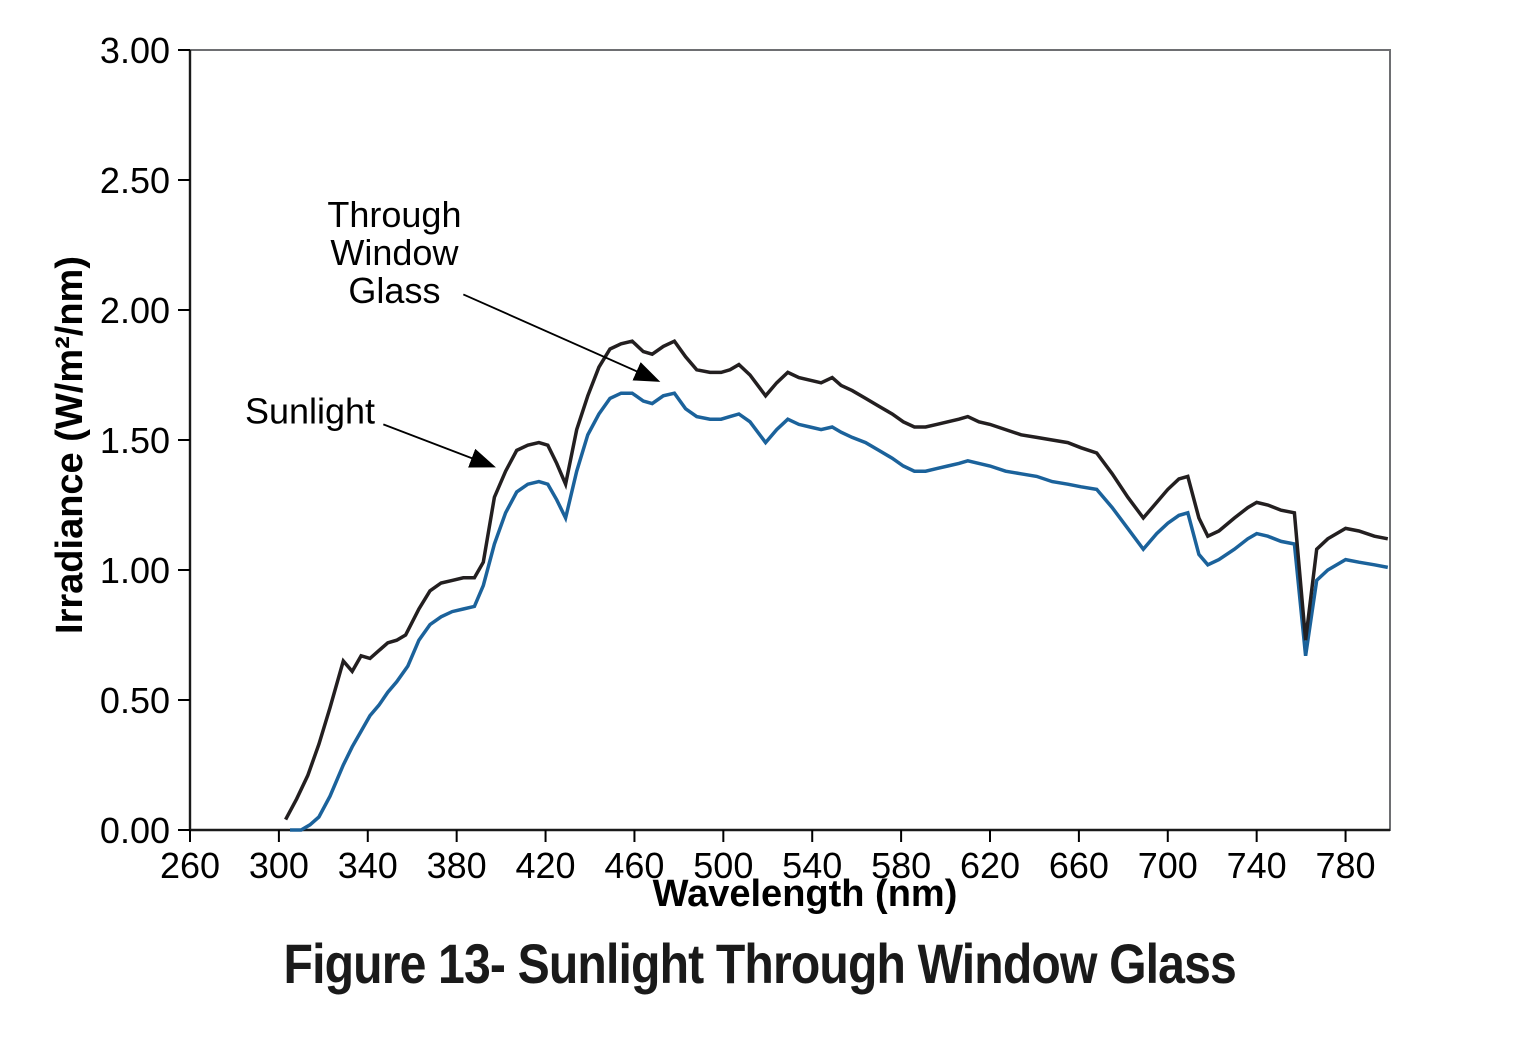  I want to click on x-tick-label: 740, so click(1257, 865).